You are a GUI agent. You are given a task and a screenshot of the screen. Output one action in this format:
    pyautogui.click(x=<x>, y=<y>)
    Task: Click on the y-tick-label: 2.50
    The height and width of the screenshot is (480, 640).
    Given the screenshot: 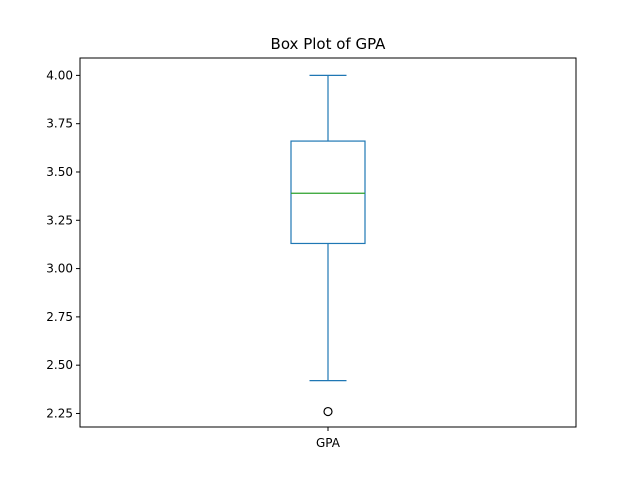 What is the action you would take?
    pyautogui.click(x=59, y=365)
    